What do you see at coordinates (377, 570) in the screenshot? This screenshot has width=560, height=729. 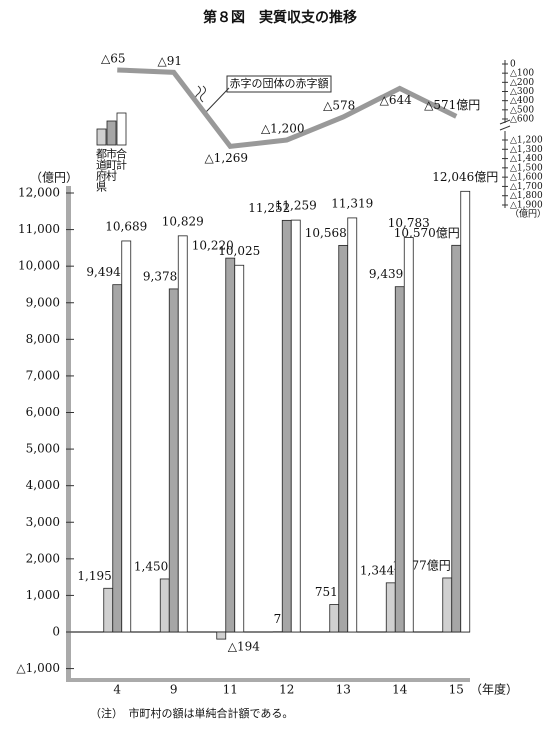 I see `value-label: 1,344` at bounding box center [377, 570].